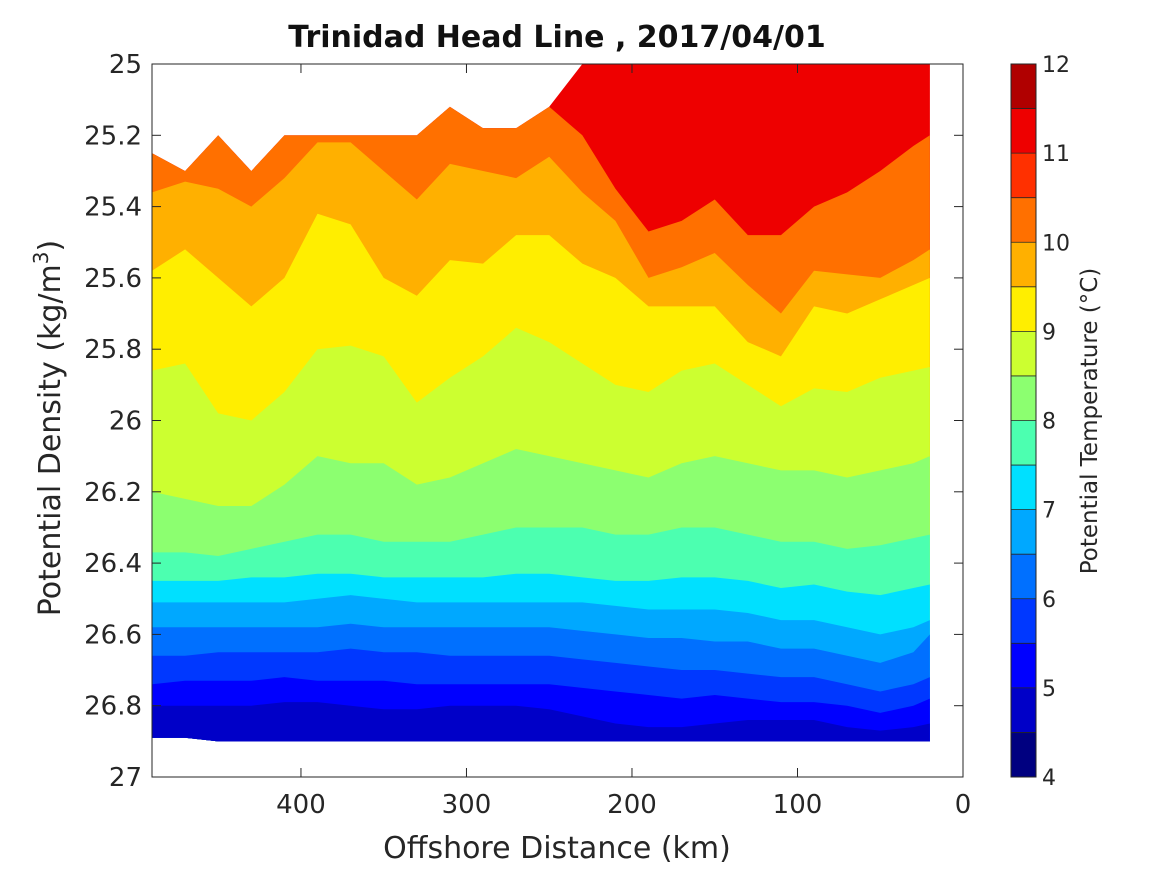 The width and height of the screenshot is (1167, 879). I want to click on colorbar-tick-label: 9, so click(1049, 332).